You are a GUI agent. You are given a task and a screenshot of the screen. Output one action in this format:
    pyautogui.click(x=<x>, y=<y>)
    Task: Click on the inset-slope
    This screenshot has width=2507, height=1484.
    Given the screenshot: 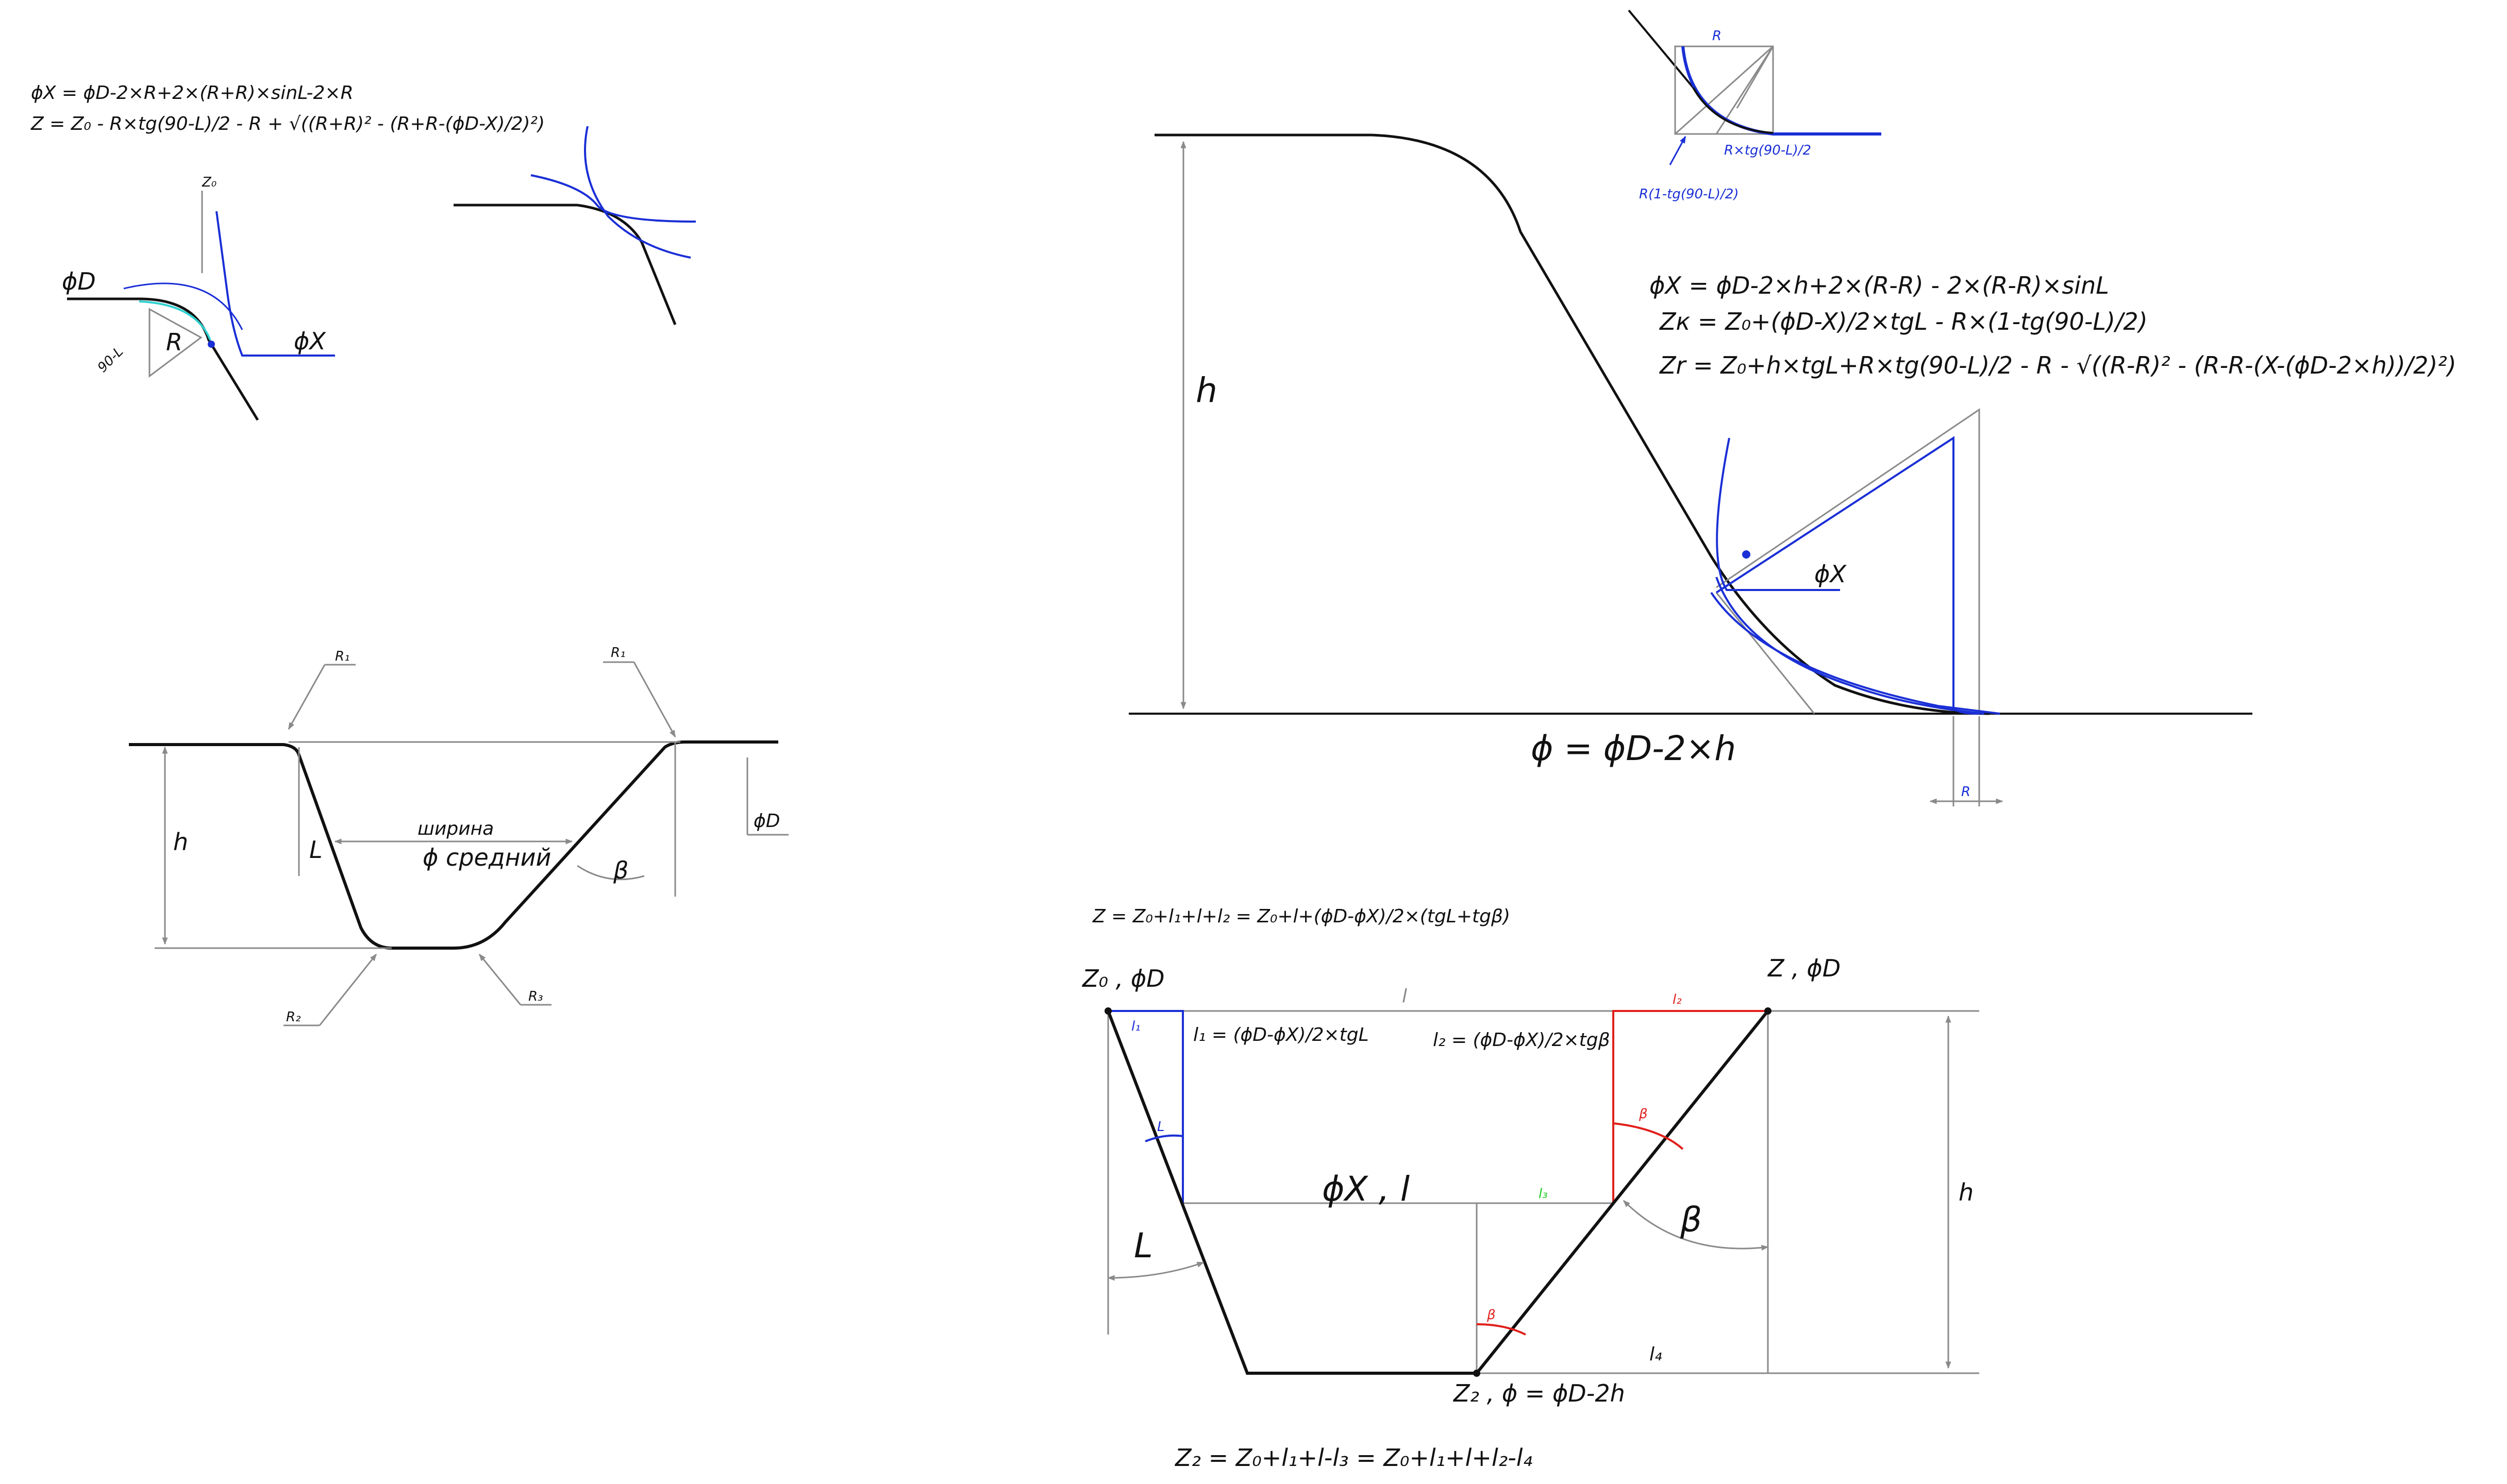 What is the action you would take?
    pyautogui.click(x=1661, y=49)
    